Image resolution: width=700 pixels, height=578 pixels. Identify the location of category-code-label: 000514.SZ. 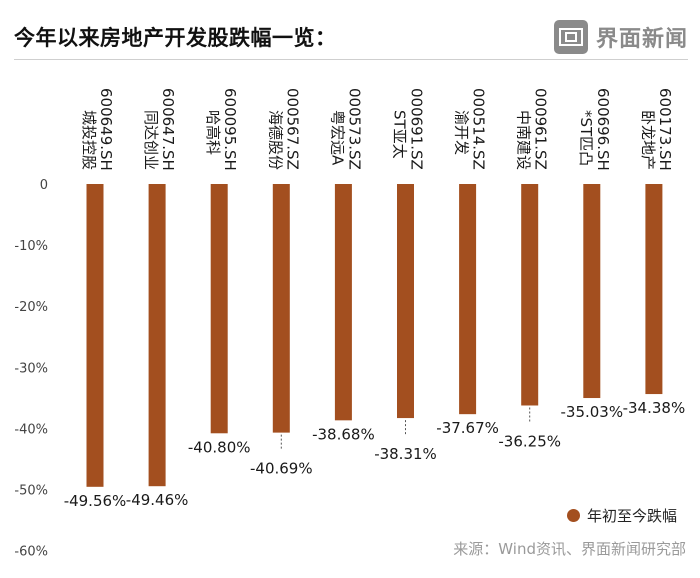
(479, 129).